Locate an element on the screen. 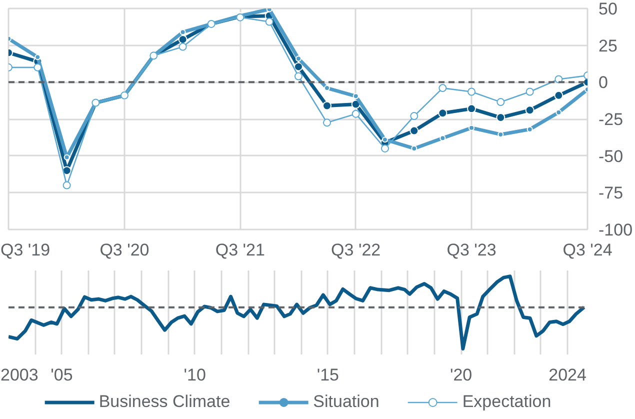  legend-label: Situation is located at coordinates (346, 402).